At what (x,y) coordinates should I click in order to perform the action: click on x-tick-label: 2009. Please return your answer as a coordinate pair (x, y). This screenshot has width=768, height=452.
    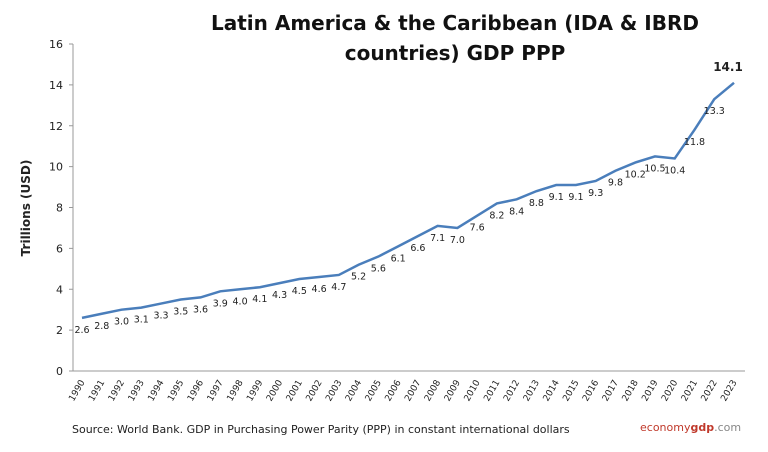
    Looking at the image, I should click on (453, 390).